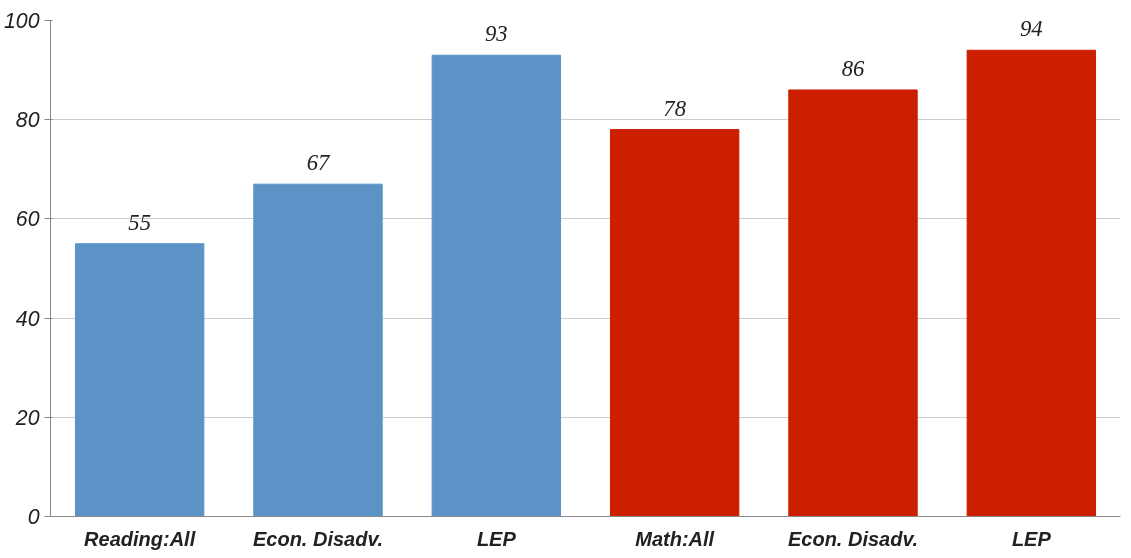  I want to click on y-tick-label: 40, so click(27, 318).